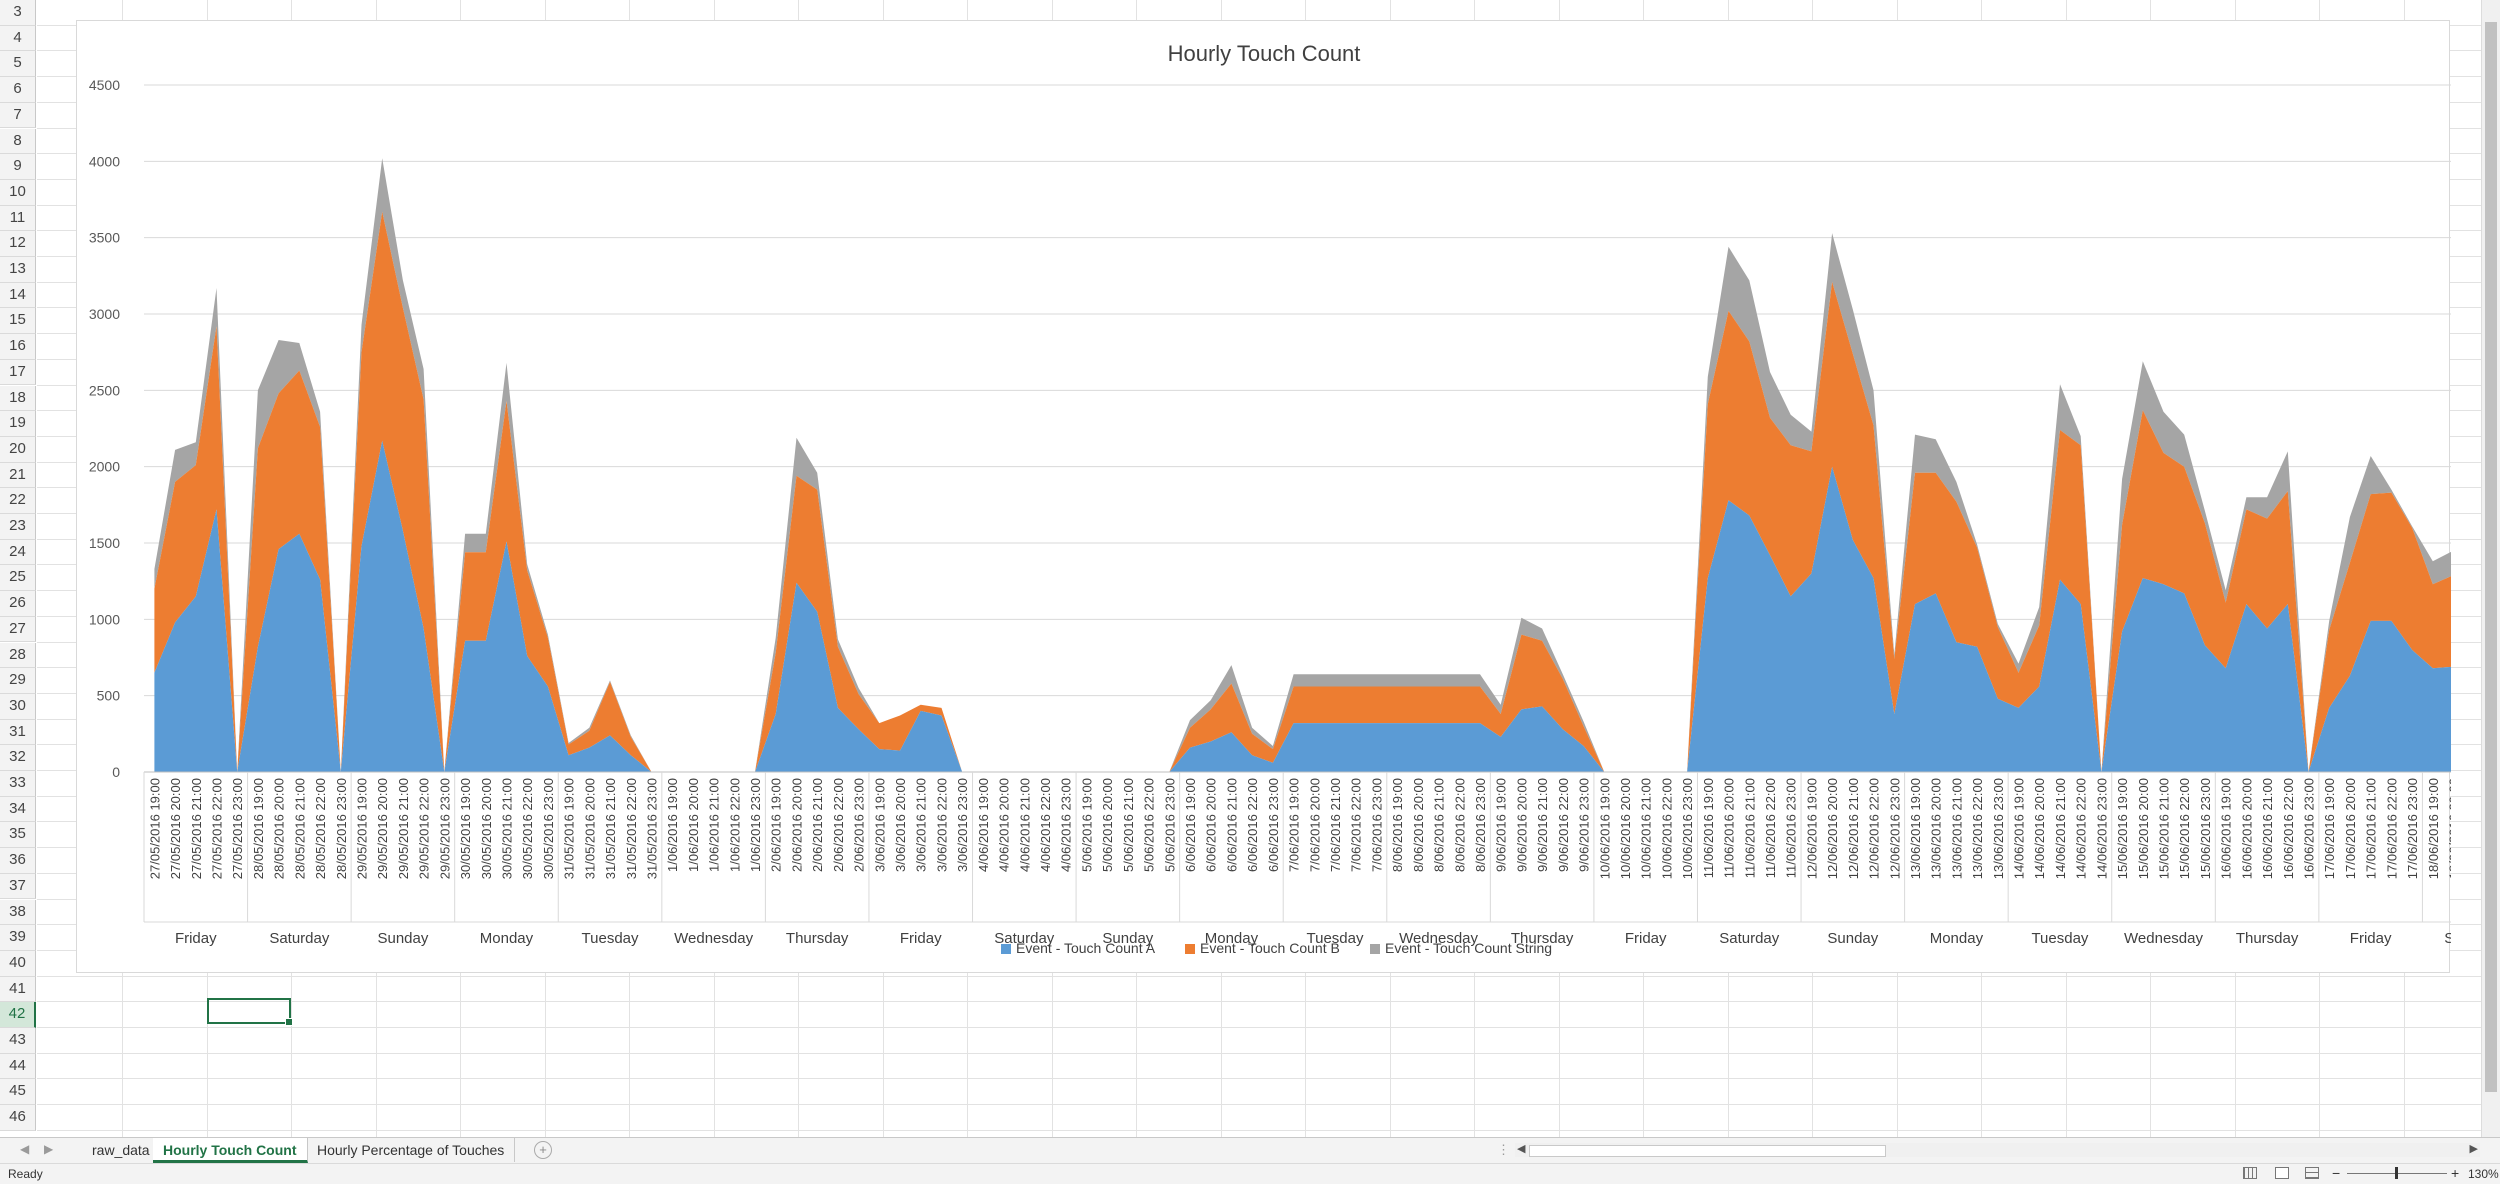  Describe the element at coordinates (18, 963) in the screenshot. I see `row-header: 40` at that location.